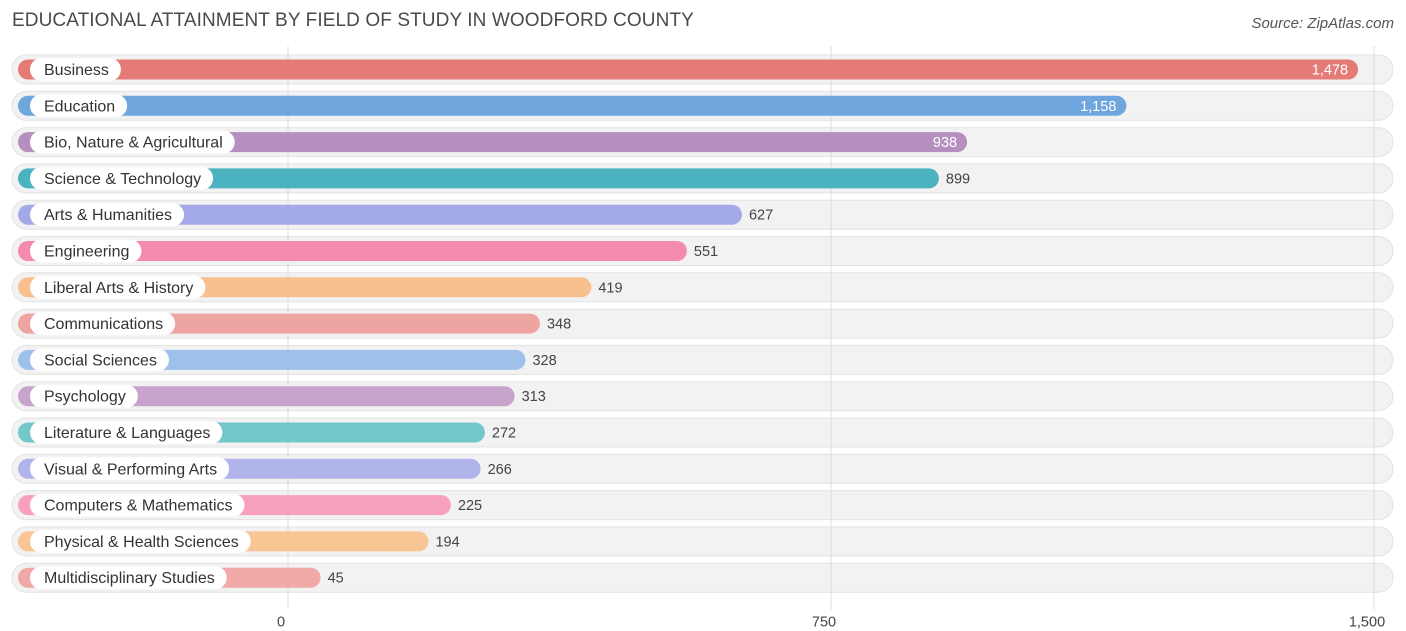  I want to click on value-label: 627, so click(761, 216).